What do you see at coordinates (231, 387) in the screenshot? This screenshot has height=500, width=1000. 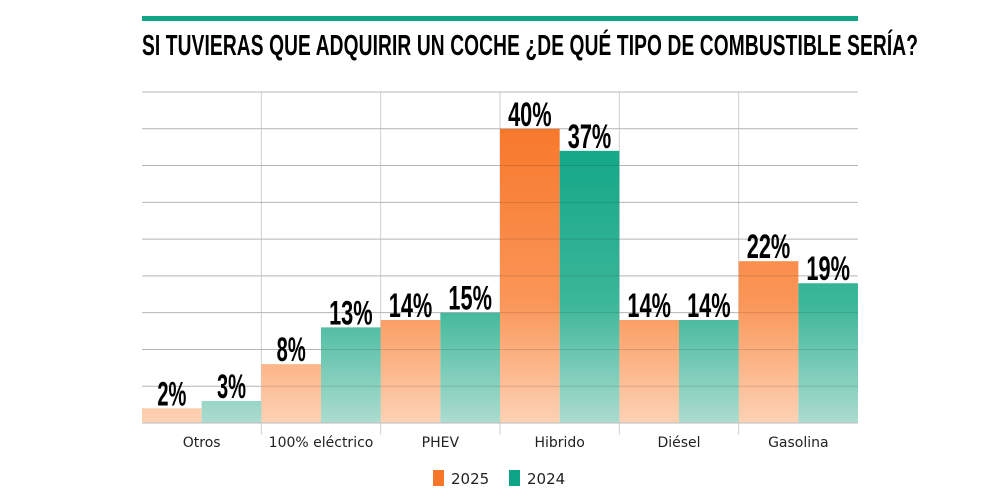 I see `value-label: 3%` at bounding box center [231, 387].